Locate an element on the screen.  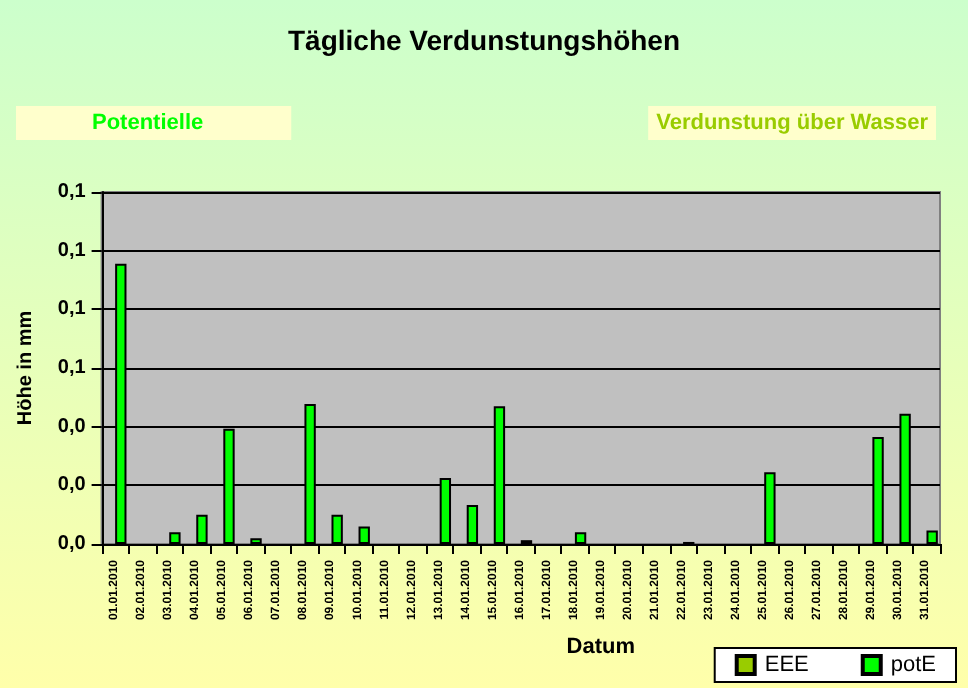
x-axis-title: Datum is located at coordinates (601, 646).